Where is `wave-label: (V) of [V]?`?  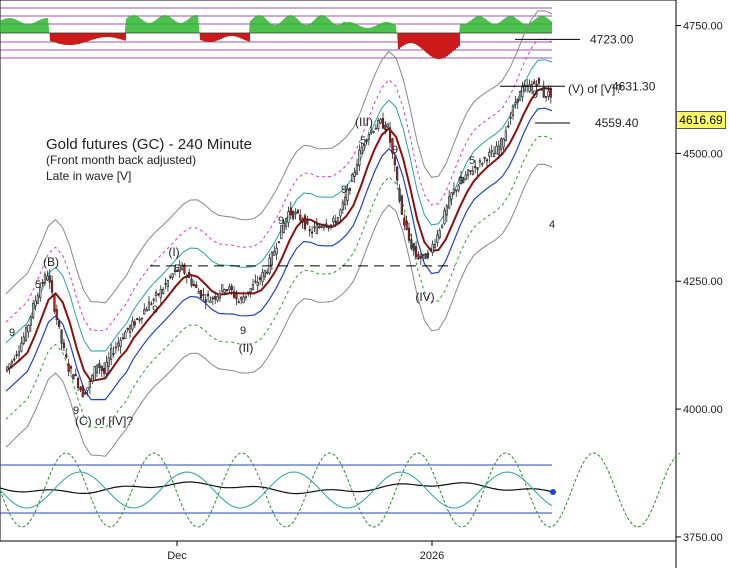
wave-label: (V) of [V]? is located at coordinates (595, 89).